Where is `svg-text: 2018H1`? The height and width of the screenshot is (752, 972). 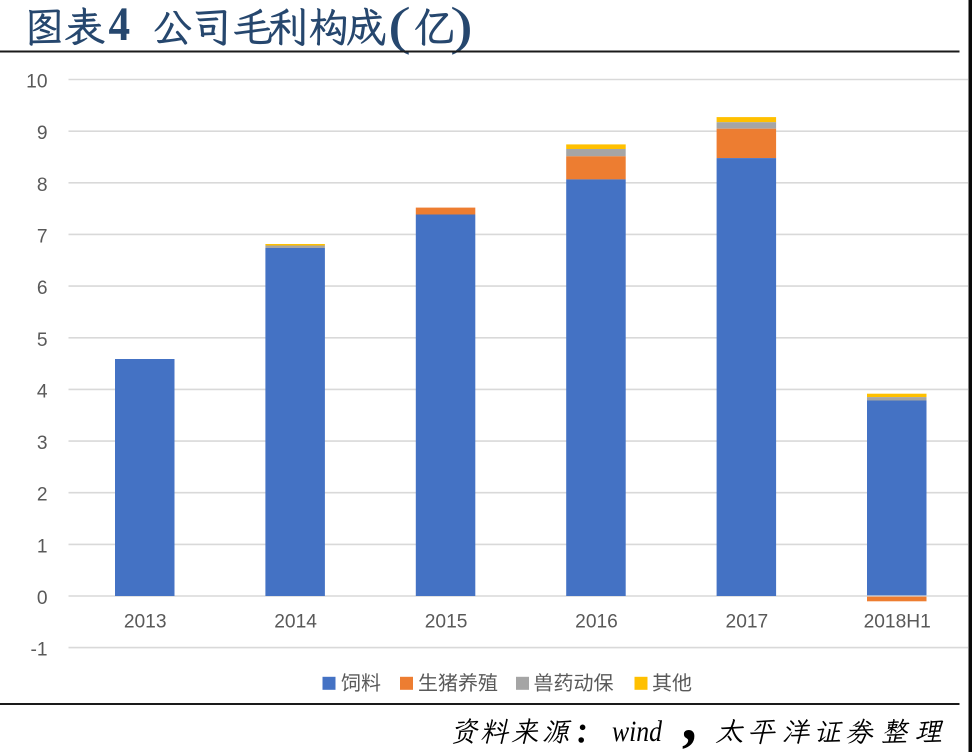
svg-text: 2018H1 is located at coordinates (897, 622).